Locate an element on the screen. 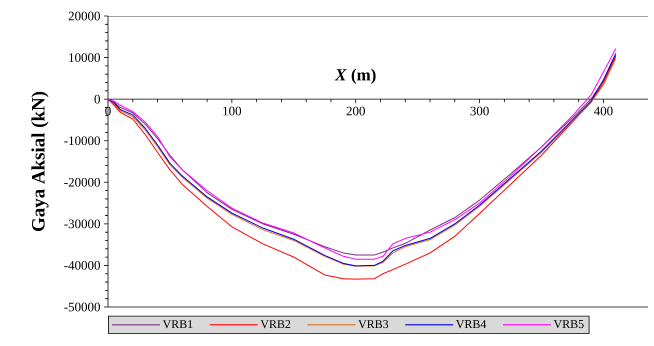 The height and width of the screenshot is (346, 654). x-tick-label: 400 is located at coordinates (603, 111).